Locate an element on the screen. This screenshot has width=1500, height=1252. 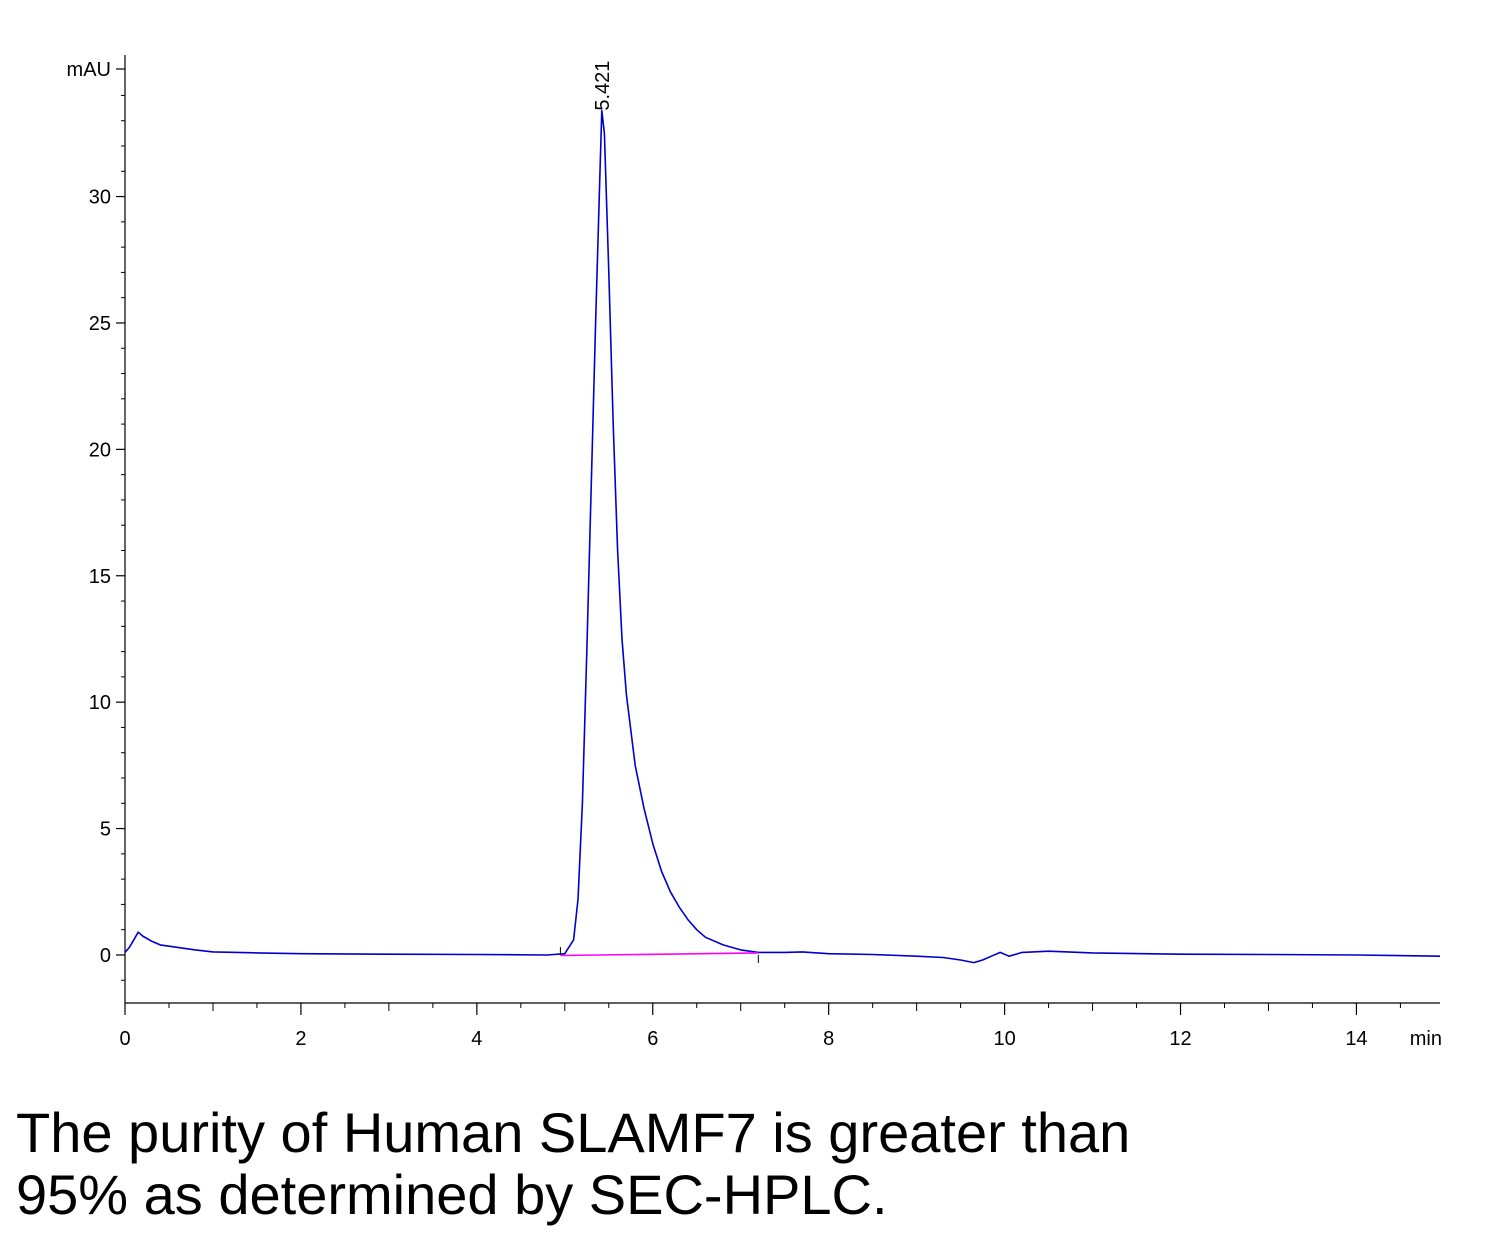
y-tick-label: 25 is located at coordinates (100, 324).